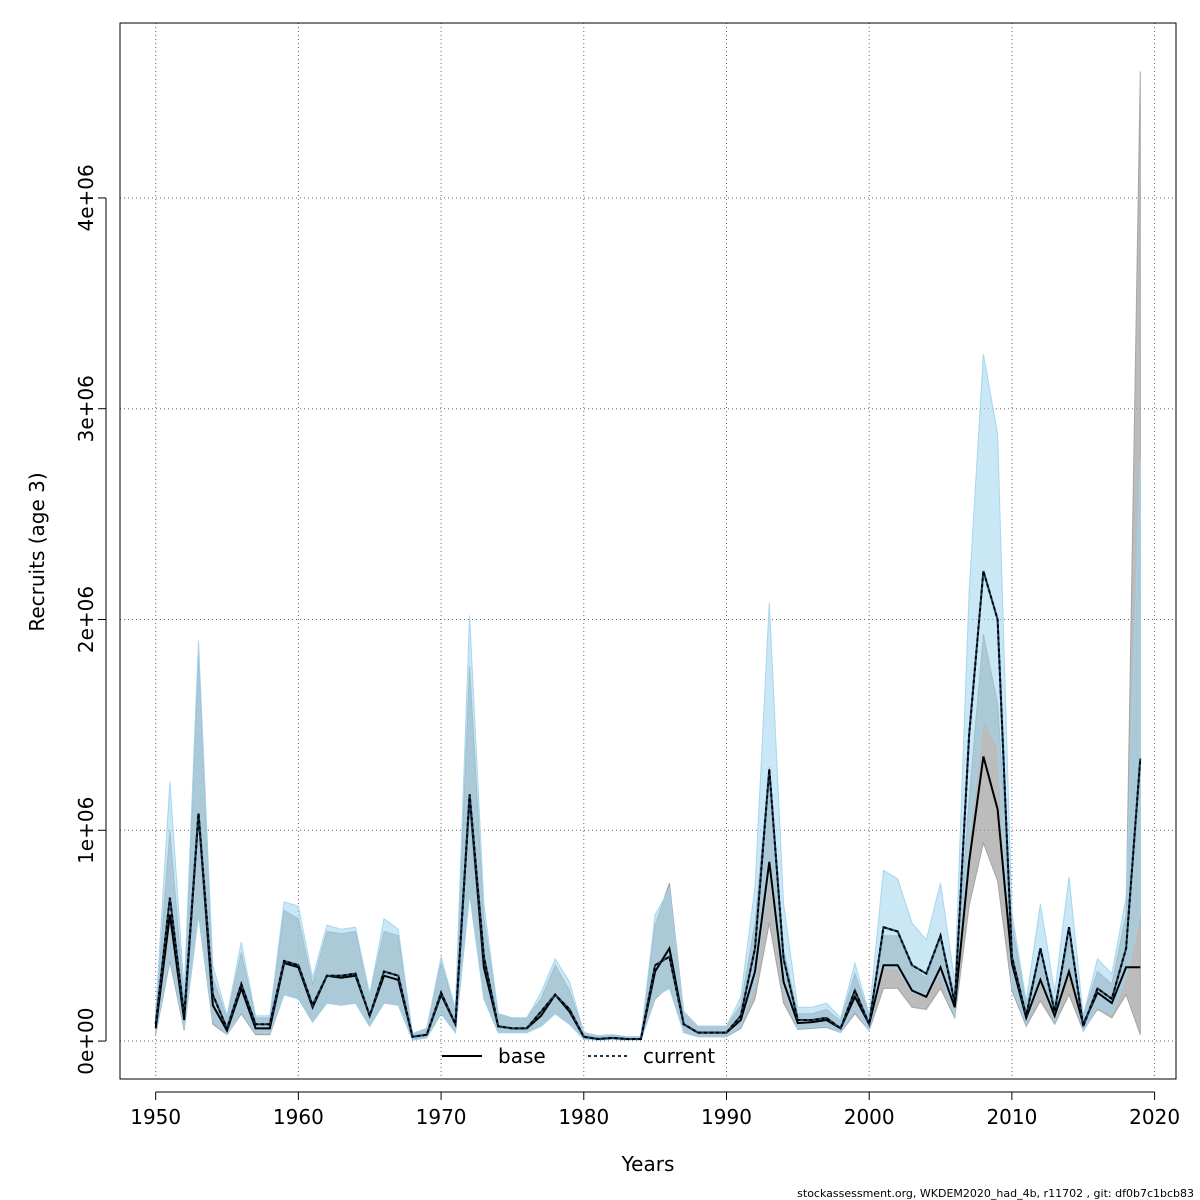 This screenshot has height=1200, width=1200. What do you see at coordinates (86, 1040) in the screenshot?
I see `y-tick-label: 0e+00` at bounding box center [86, 1040].